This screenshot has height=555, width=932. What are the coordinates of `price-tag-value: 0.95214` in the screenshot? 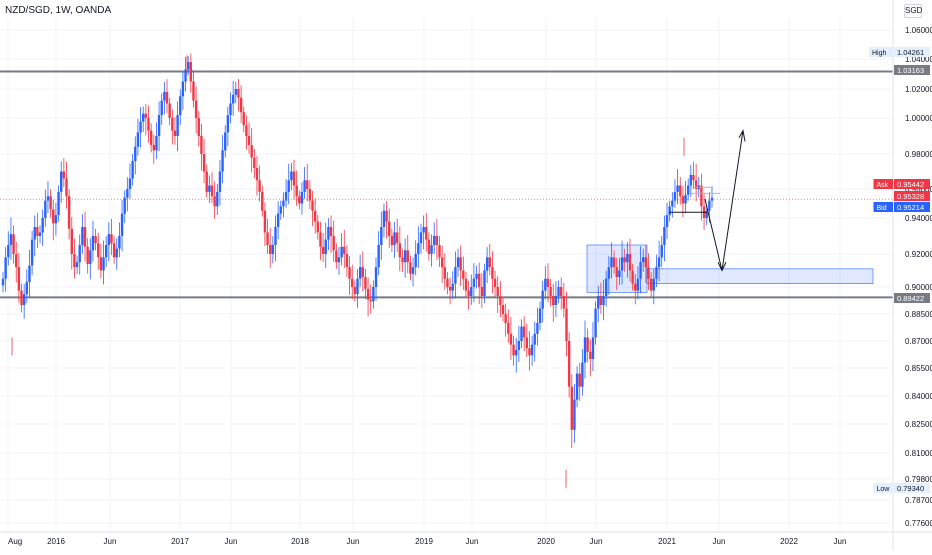 It's located at (910, 207).